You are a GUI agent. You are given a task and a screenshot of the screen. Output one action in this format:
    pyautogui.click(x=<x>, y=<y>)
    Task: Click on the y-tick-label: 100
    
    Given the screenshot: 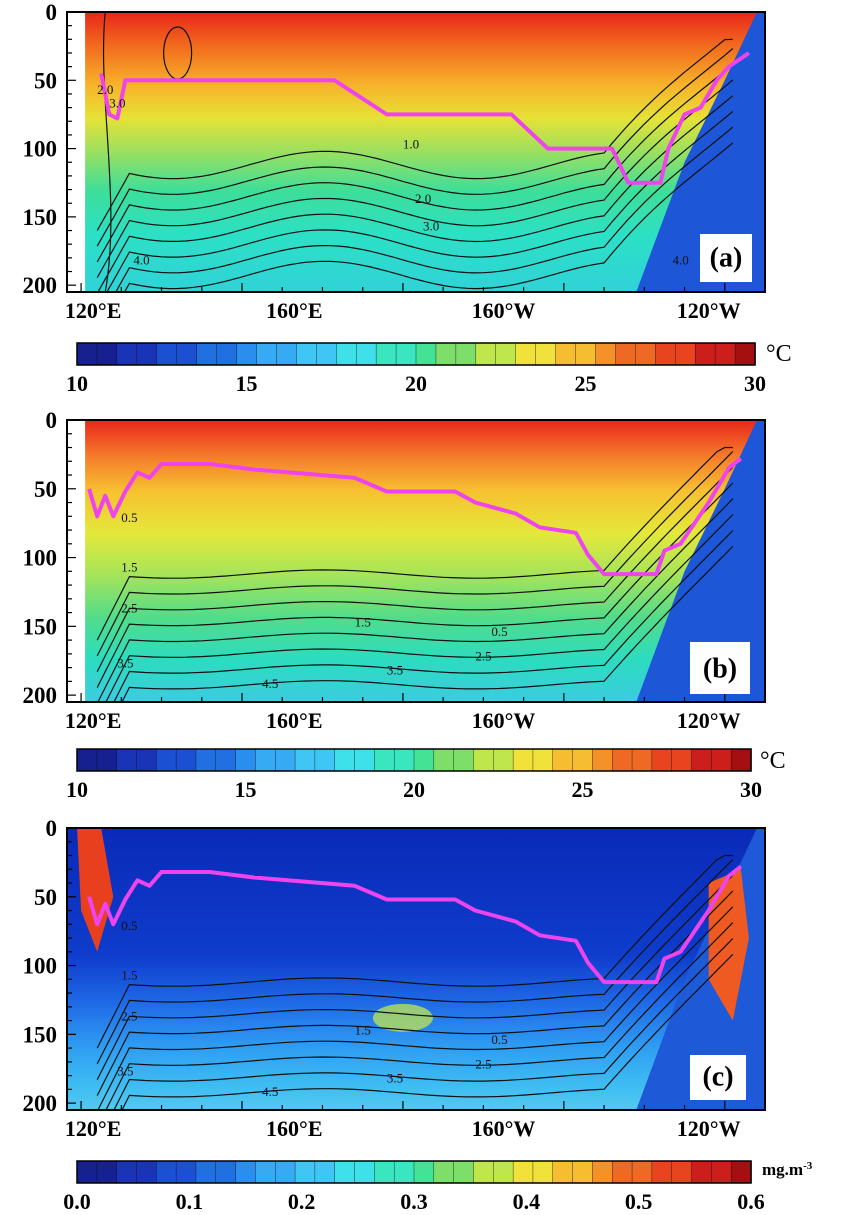 What is the action you would take?
    pyautogui.click(x=40, y=149)
    